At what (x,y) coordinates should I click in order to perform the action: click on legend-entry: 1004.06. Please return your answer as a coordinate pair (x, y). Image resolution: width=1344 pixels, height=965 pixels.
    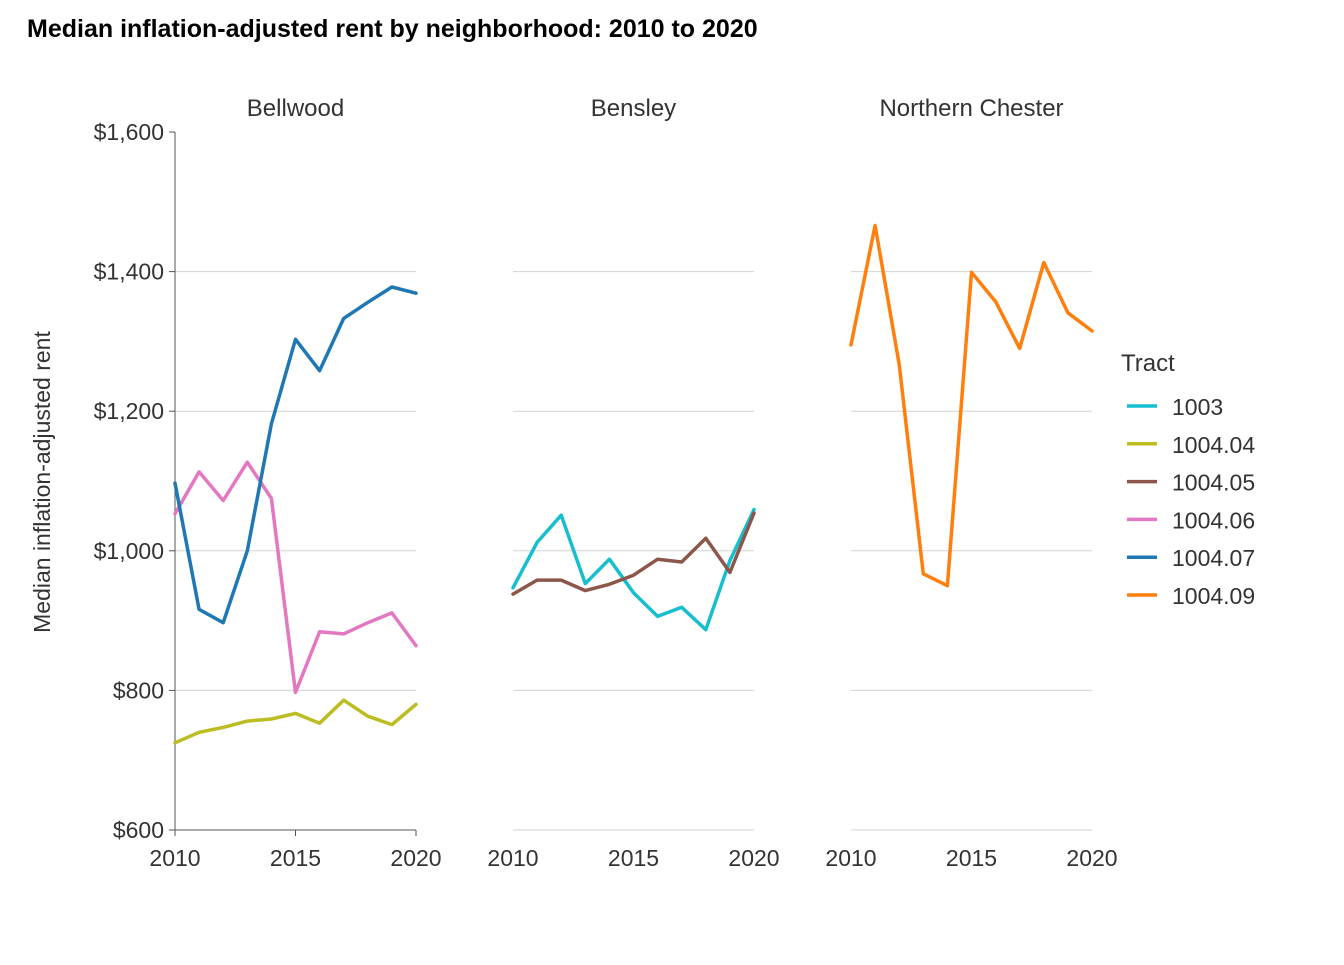
    Looking at the image, I should click on (1191, 520).